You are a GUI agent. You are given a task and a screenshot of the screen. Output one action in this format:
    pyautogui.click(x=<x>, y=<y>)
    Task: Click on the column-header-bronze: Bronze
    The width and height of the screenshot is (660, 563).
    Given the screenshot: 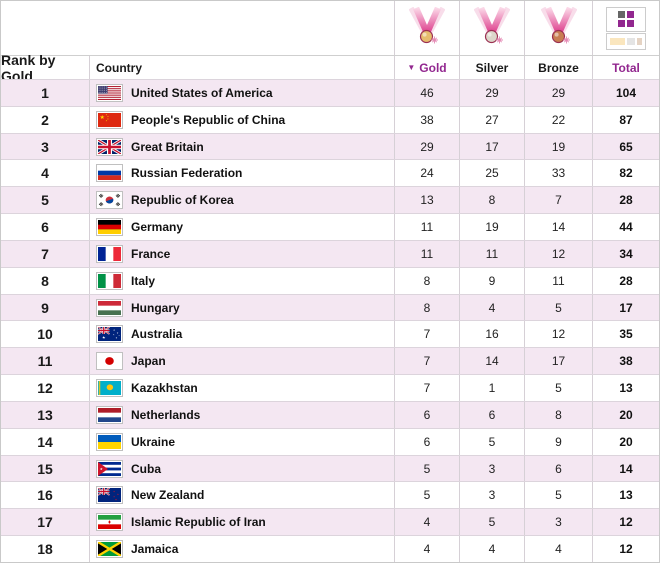 What is the action you would take?
    pyautogui.click(x=558, y=67)
    